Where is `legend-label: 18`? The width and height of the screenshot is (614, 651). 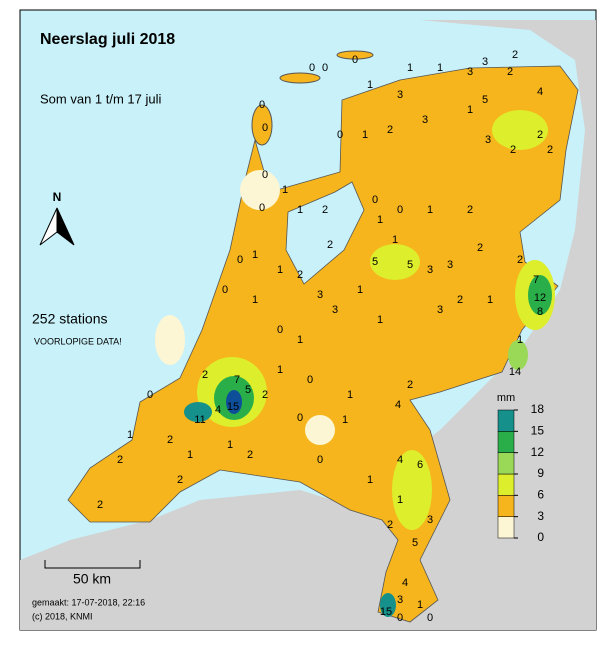
legend-label: 18 is located at coordinates (538, 409).